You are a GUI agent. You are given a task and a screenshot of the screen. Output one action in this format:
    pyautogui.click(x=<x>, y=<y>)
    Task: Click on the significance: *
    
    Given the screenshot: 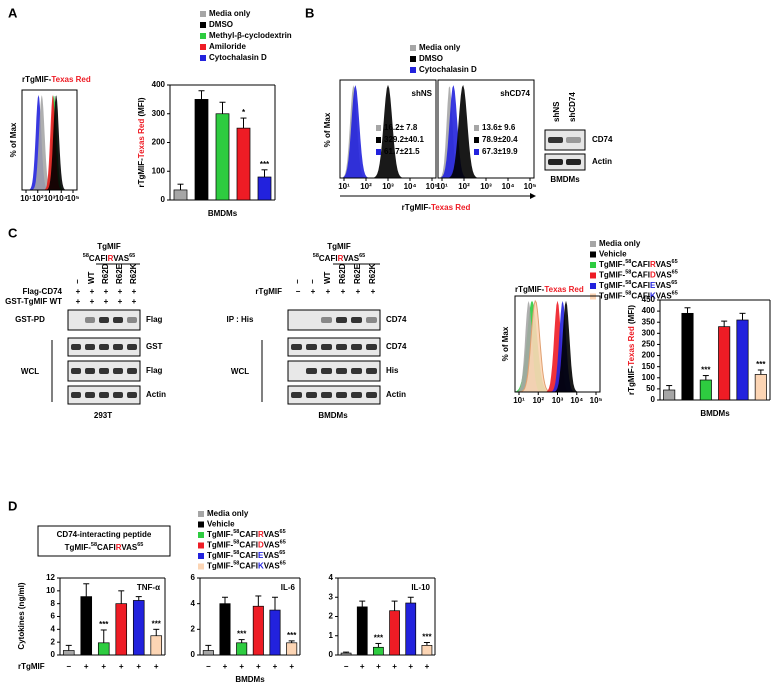 What is the action you would take?
    pyautogui.click(x=244, y=112)
    